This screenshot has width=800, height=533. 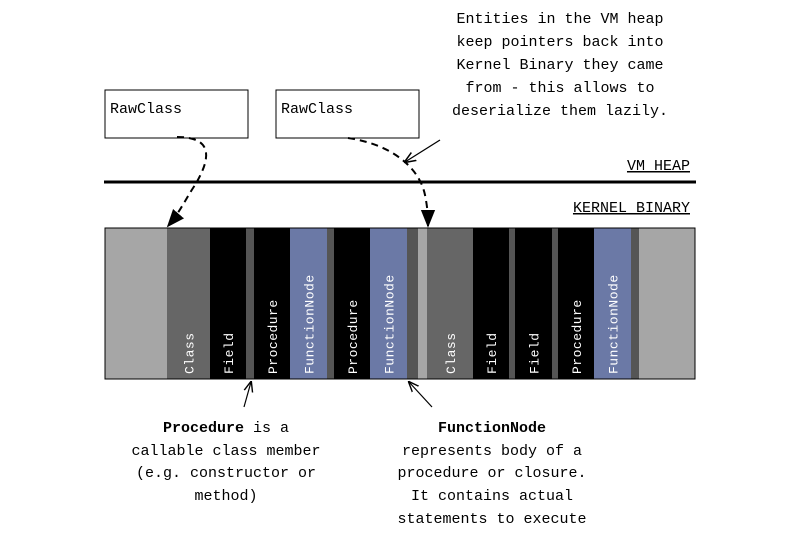 What do you see at coordinates (226, 473) in the screenshot?
I see `note-line: (e.g. constructor or` at bounding box center [226, 473].